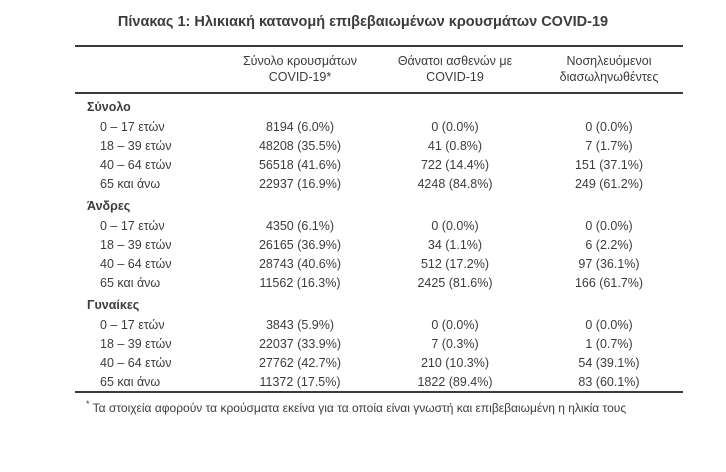 The image size is (726, 472). I want to click on cell-cases: 22937 (16.9%), so click(299, 183).